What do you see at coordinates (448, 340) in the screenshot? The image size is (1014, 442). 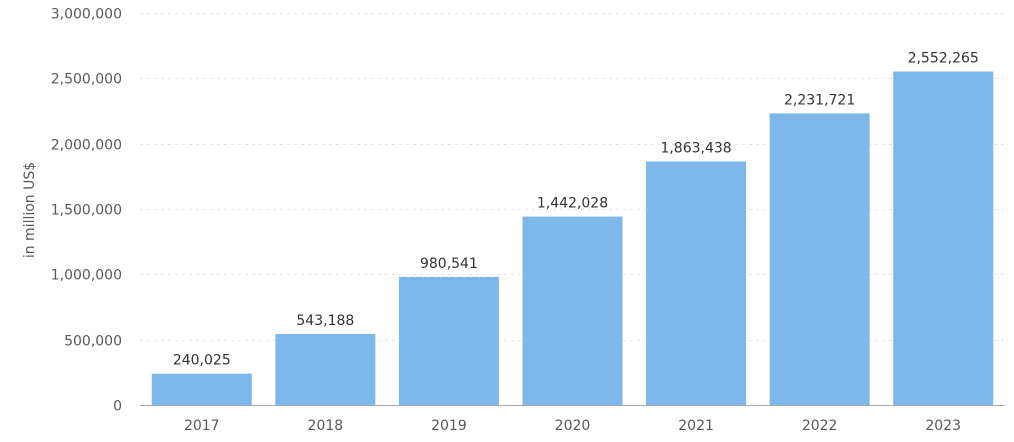 I see `bar-2019` at bounding box center [448, 340].